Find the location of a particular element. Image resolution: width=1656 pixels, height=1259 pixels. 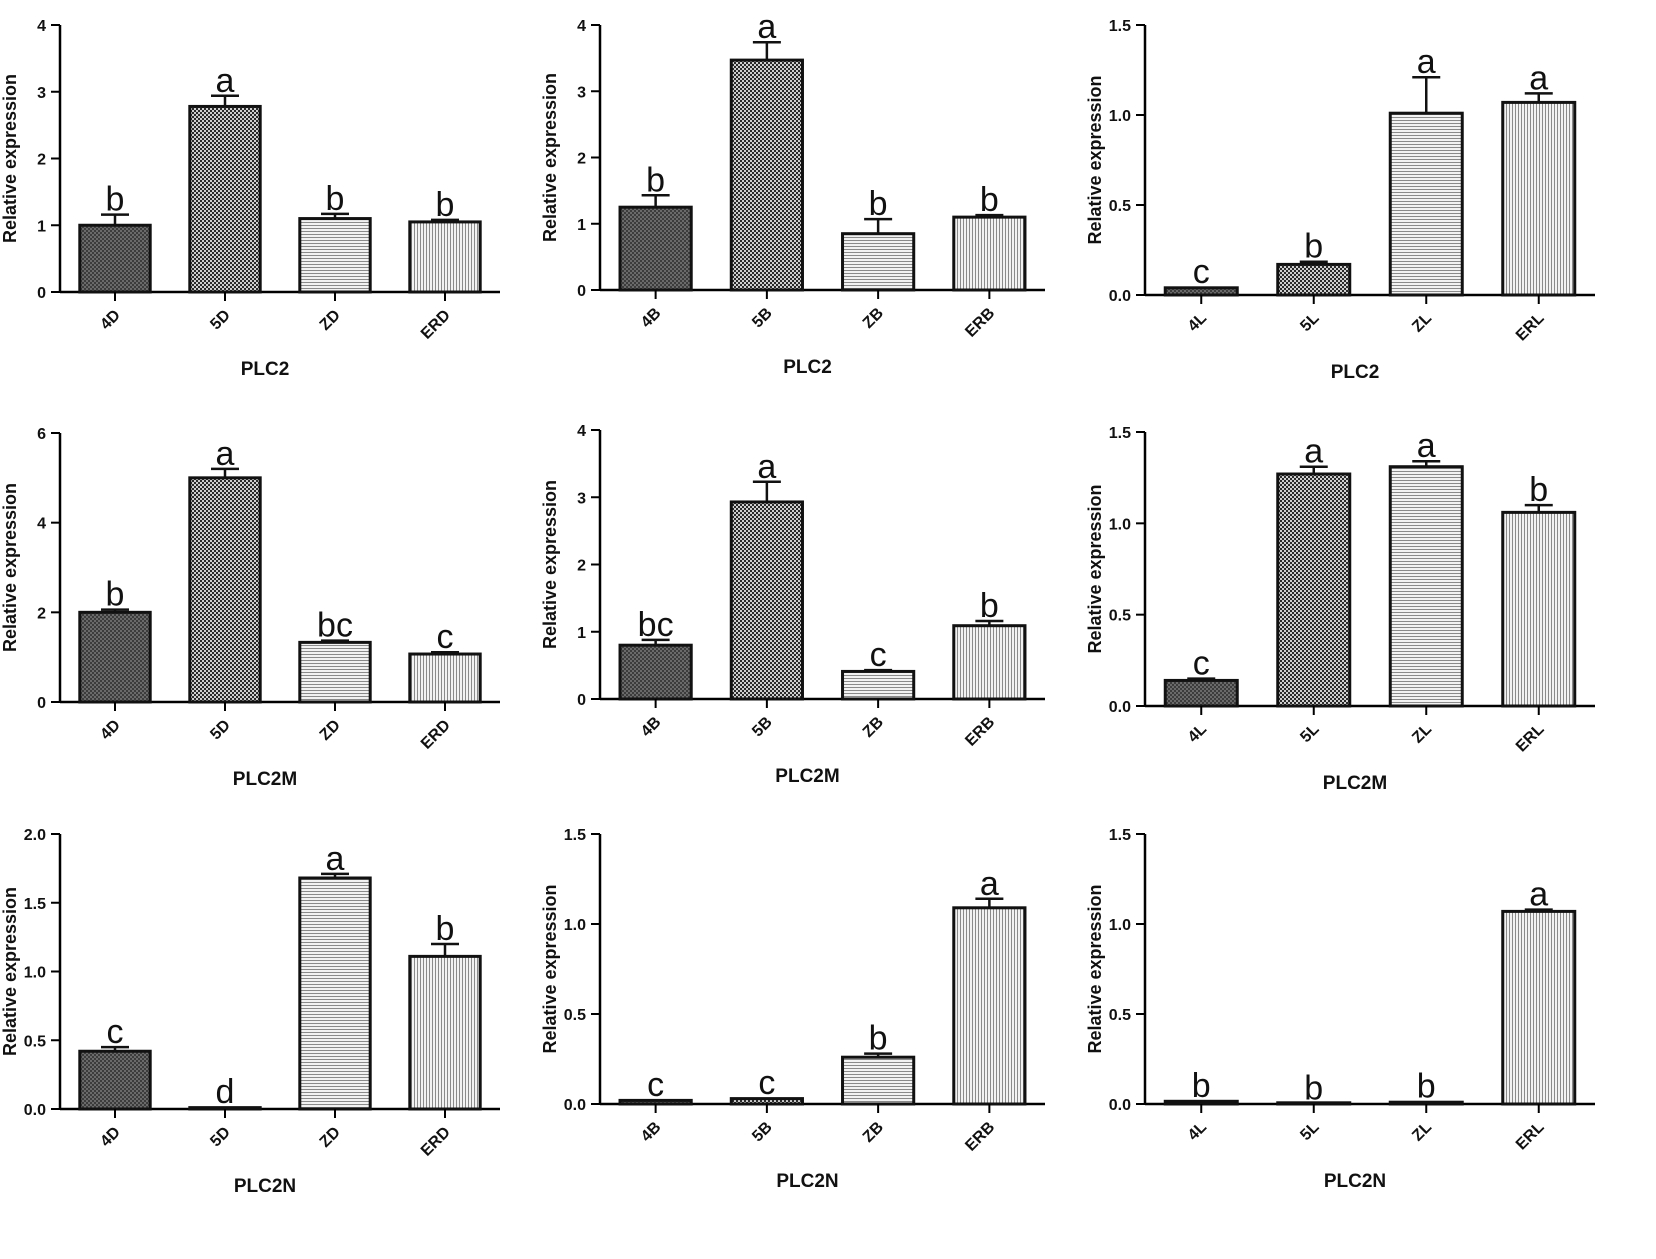

significance-letter-ERD: c is located at coordinates (445, 637).